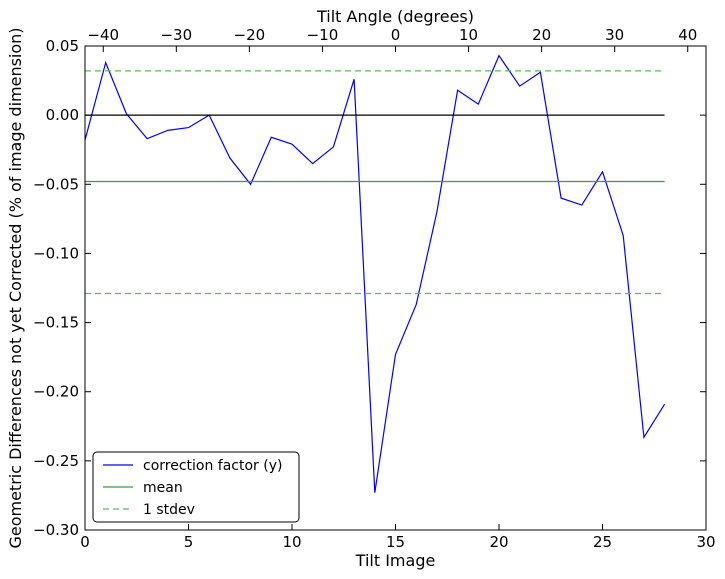 This screenshot has height=579, width=725. I want to click on legend-label-mean: mean, so click(163, 488).